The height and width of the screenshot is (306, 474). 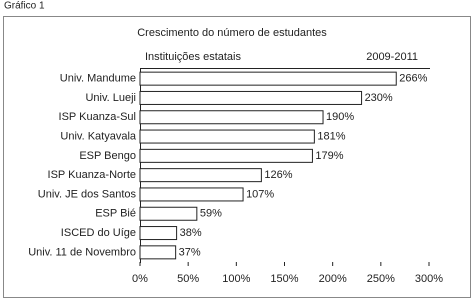 I want to click on value-label: 38%, so click(x=191, y=233).